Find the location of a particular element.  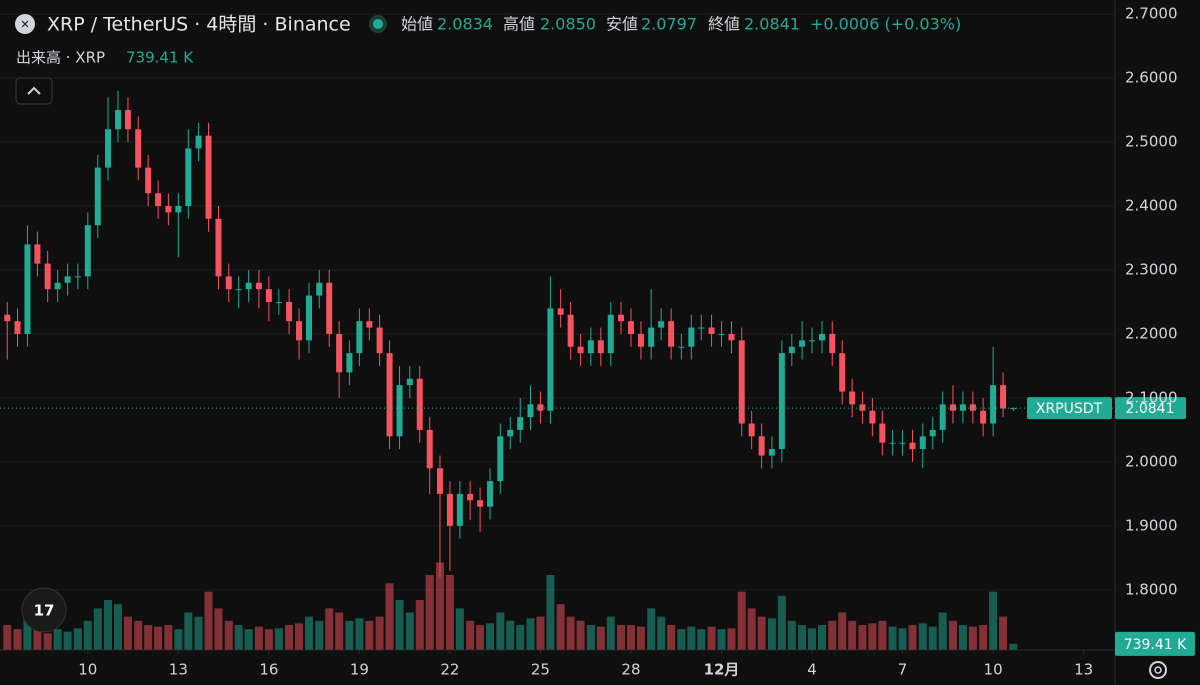

legend-value: 2.0834 is located at coordinates (465, 24).